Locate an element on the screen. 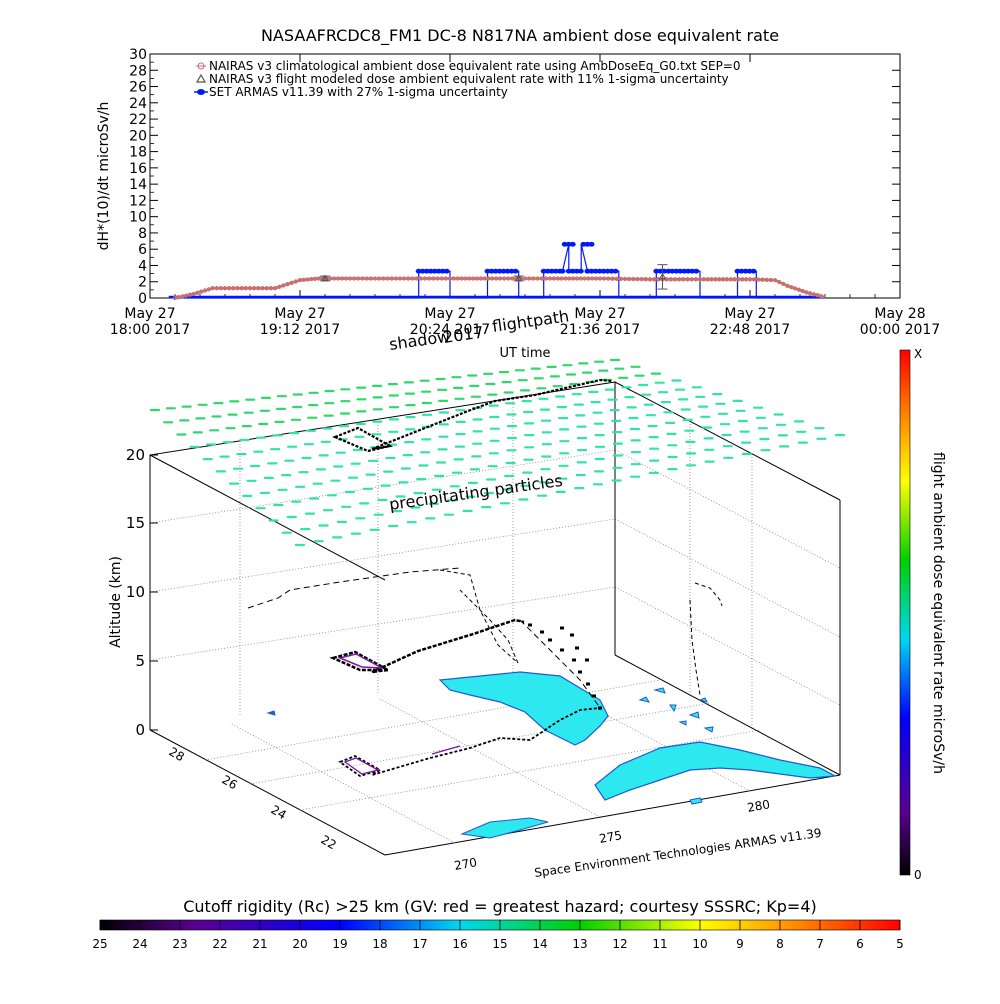 This screenshot has width=1000, height=1004. y-axis-label: dH*(10)/dt microSv/h is located at coordinates (104, 176).